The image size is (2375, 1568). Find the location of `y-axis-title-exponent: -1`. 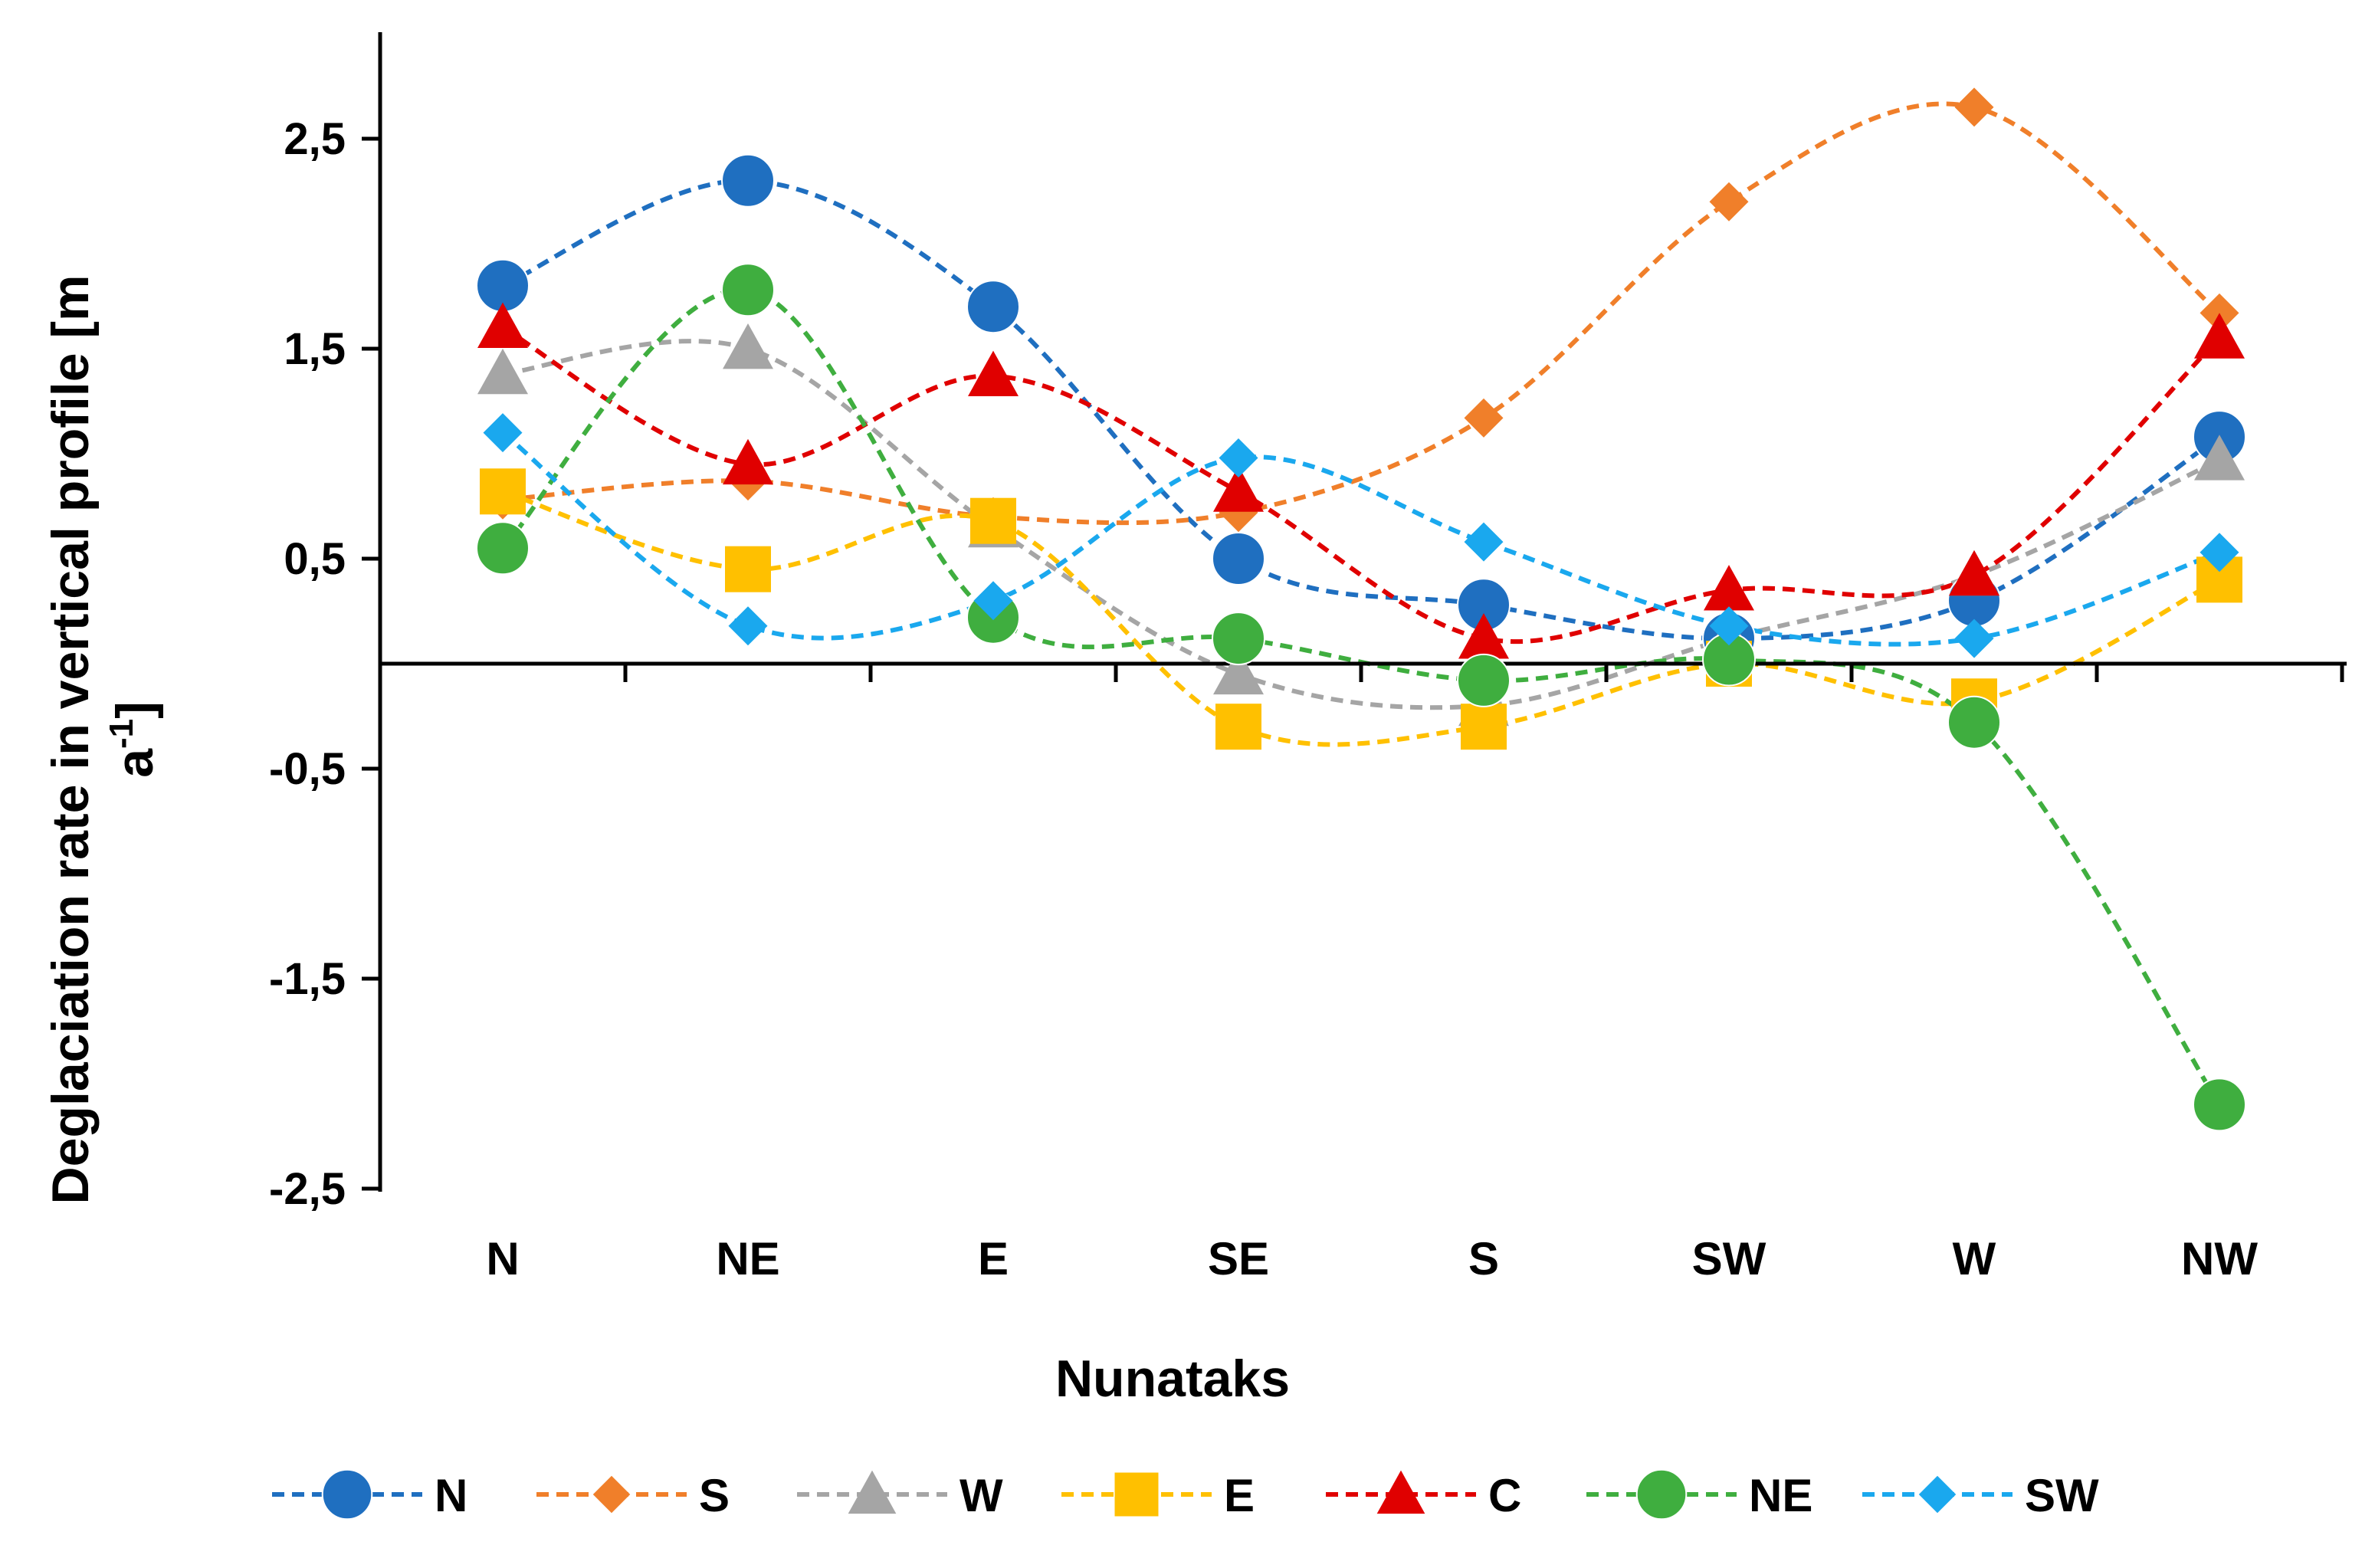

y-axis-title-exponent: -1 is located at coordinates (121, 734).